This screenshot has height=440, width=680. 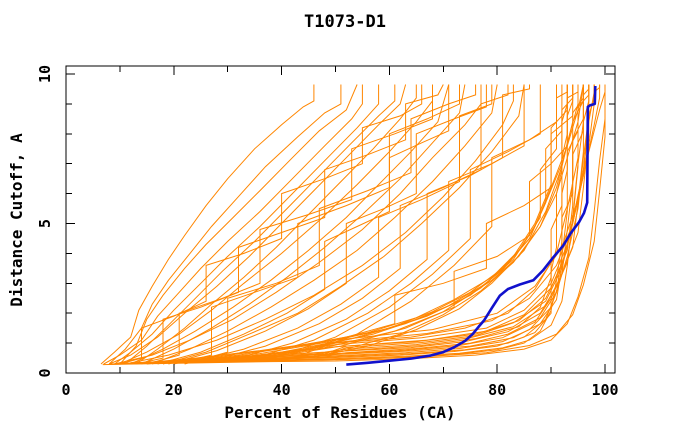 I want to click on x-tick-label: 20, so click(x=174, y=390).